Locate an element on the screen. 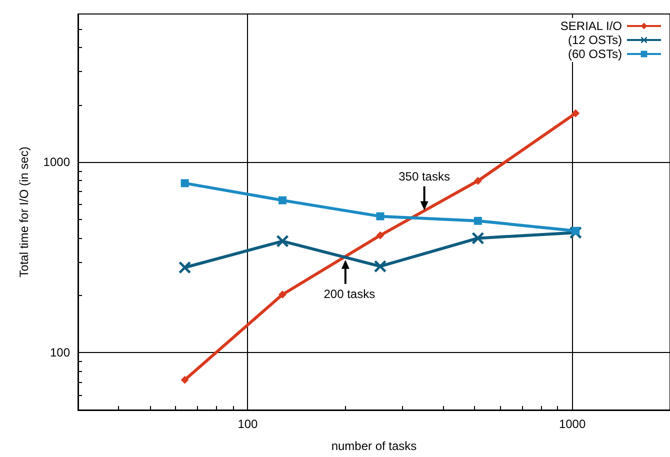  y-axis-title: Total time for I/O (in sec) is located at coordinates (24, 212).